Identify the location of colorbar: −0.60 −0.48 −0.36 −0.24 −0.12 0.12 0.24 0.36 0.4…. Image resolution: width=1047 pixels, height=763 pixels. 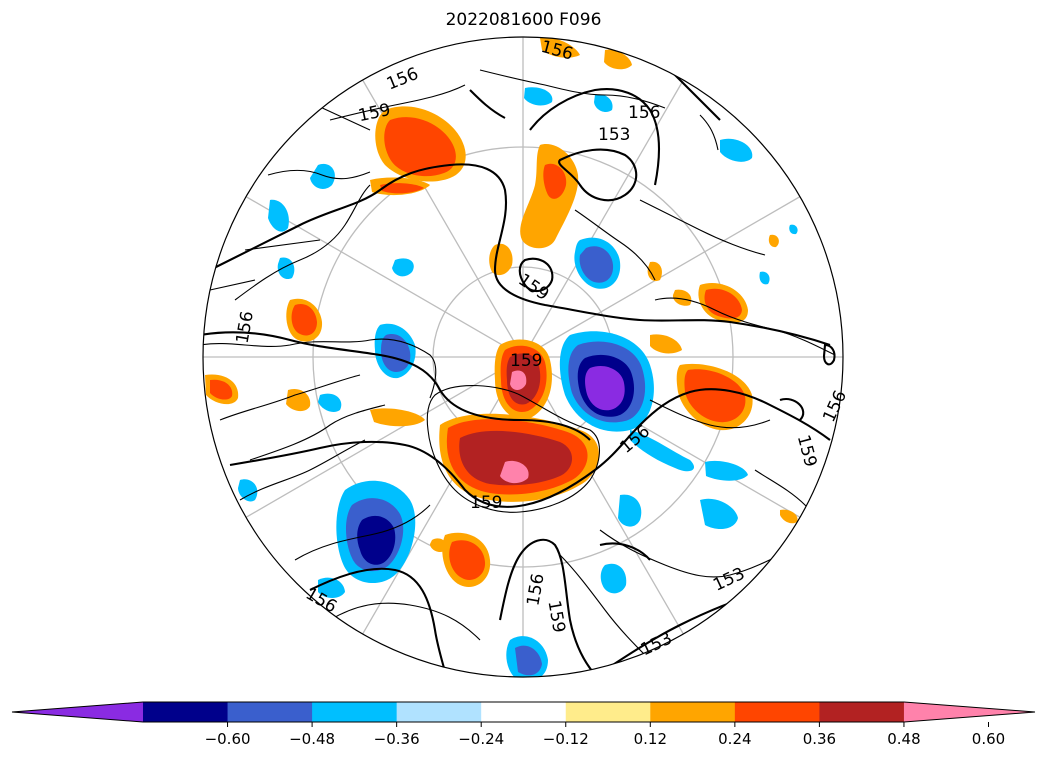
(523, 724).